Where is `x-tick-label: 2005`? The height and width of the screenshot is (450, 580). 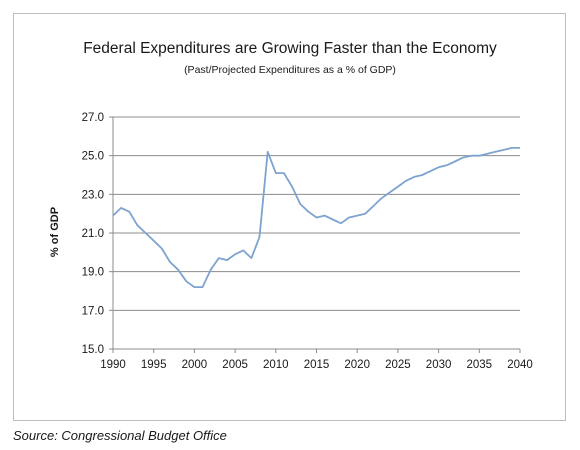 x-tick-label: 2005 is located at coordinates (235, 365).